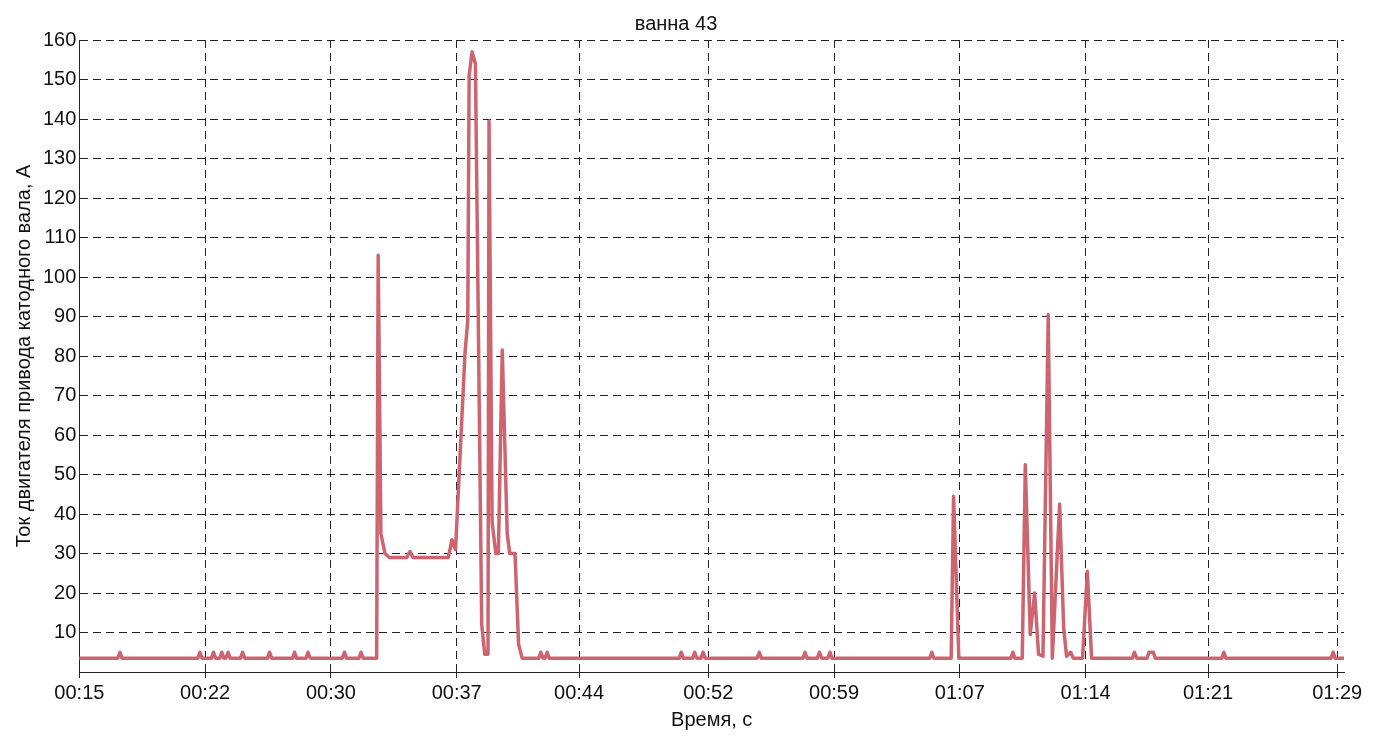 The width and height of the screenshot is (1392, 744). What do you see at coordinates (676, 22) in the screenshot?
I see `chart-title: ванна 43` at bounding box center [676, 22].